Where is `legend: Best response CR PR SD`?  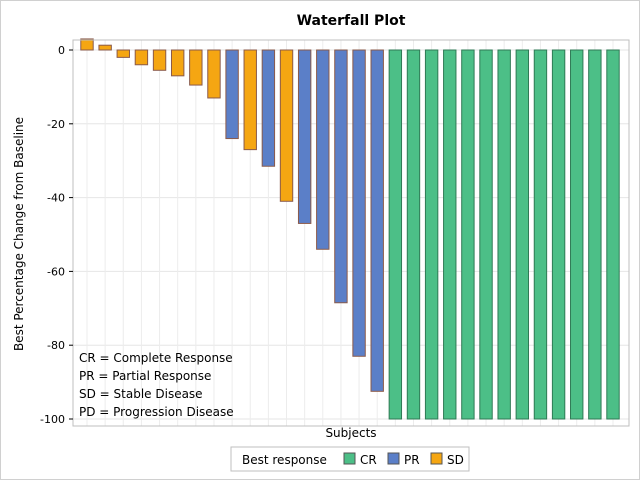
legend: Best response CR PR SD is located at coordinates (350, 459).